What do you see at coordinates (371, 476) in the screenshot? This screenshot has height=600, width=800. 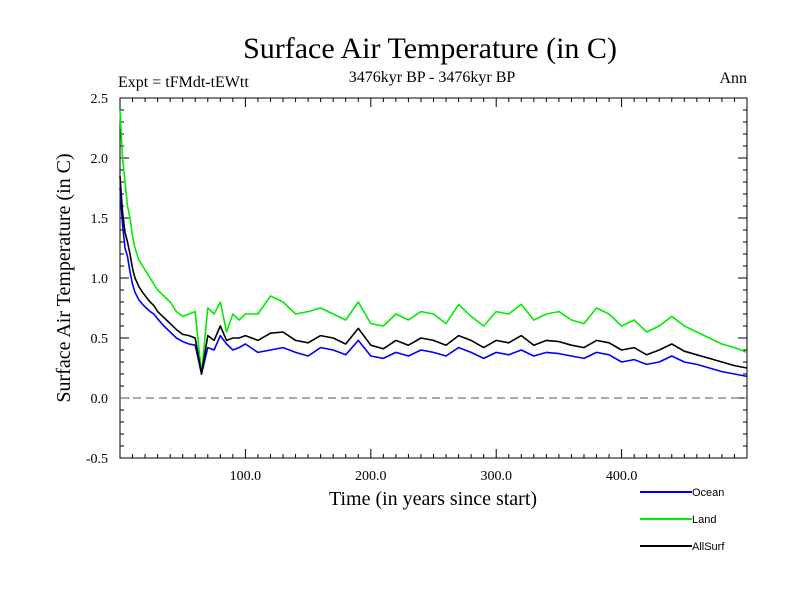 I see `x-tick-label: 200.0` at bounding box center [371, 476].